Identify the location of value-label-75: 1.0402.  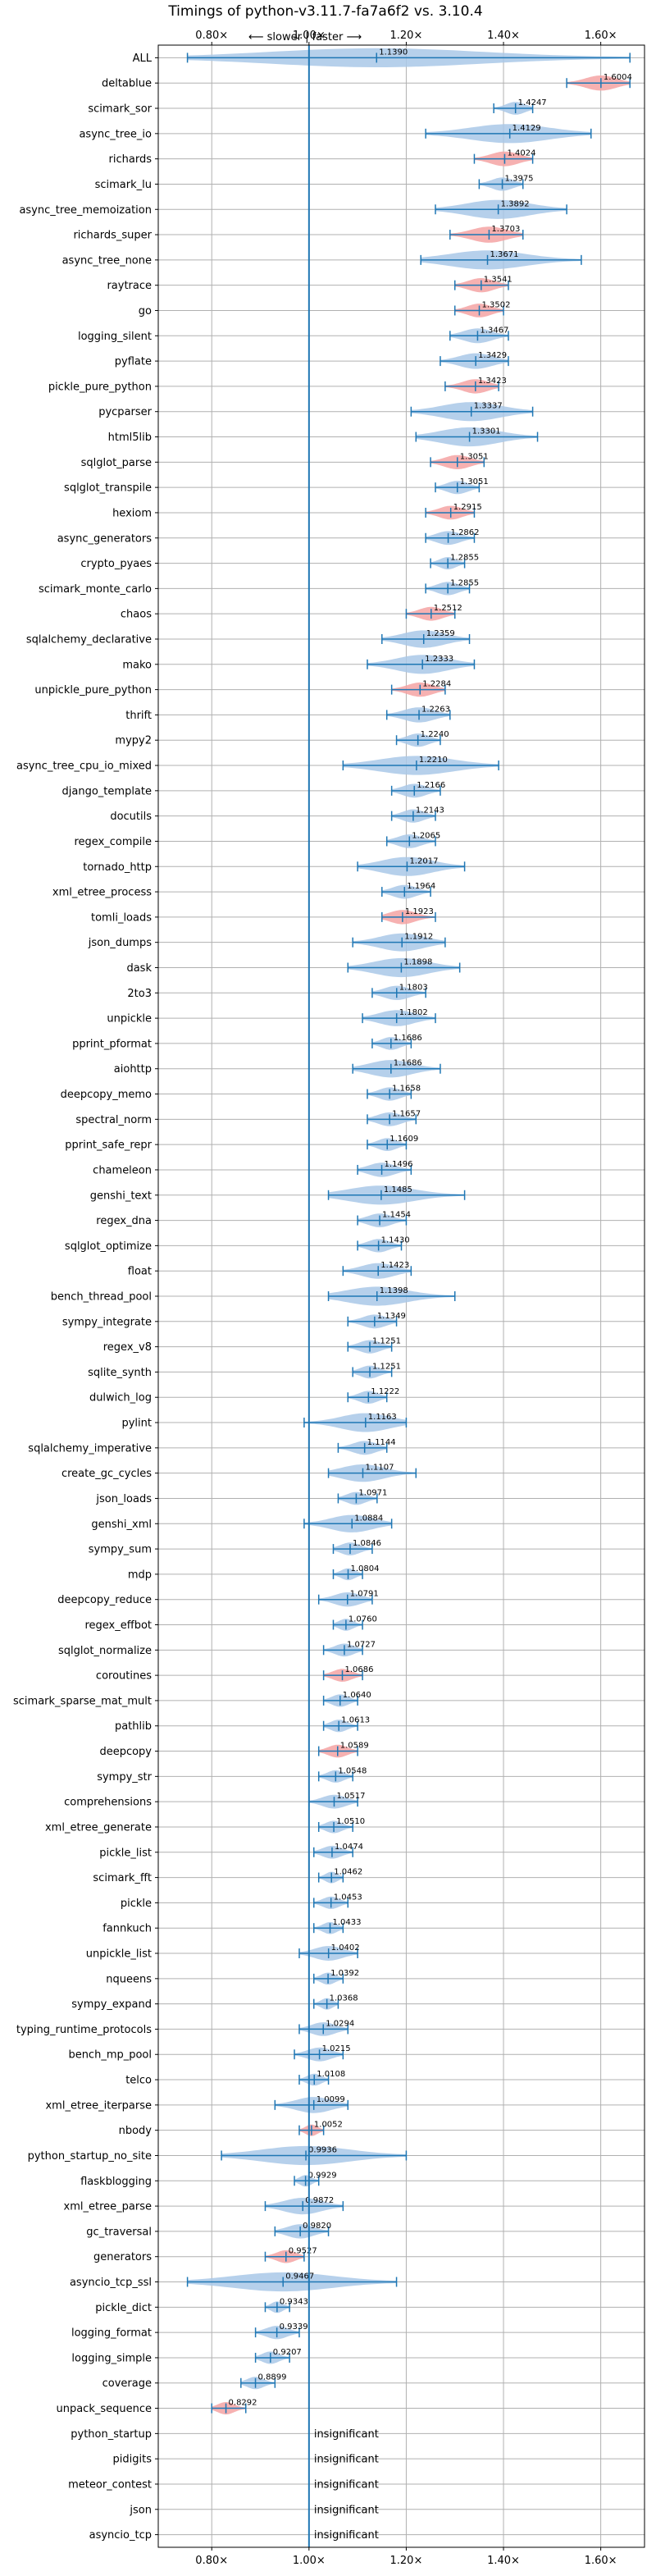
(345, 1948).